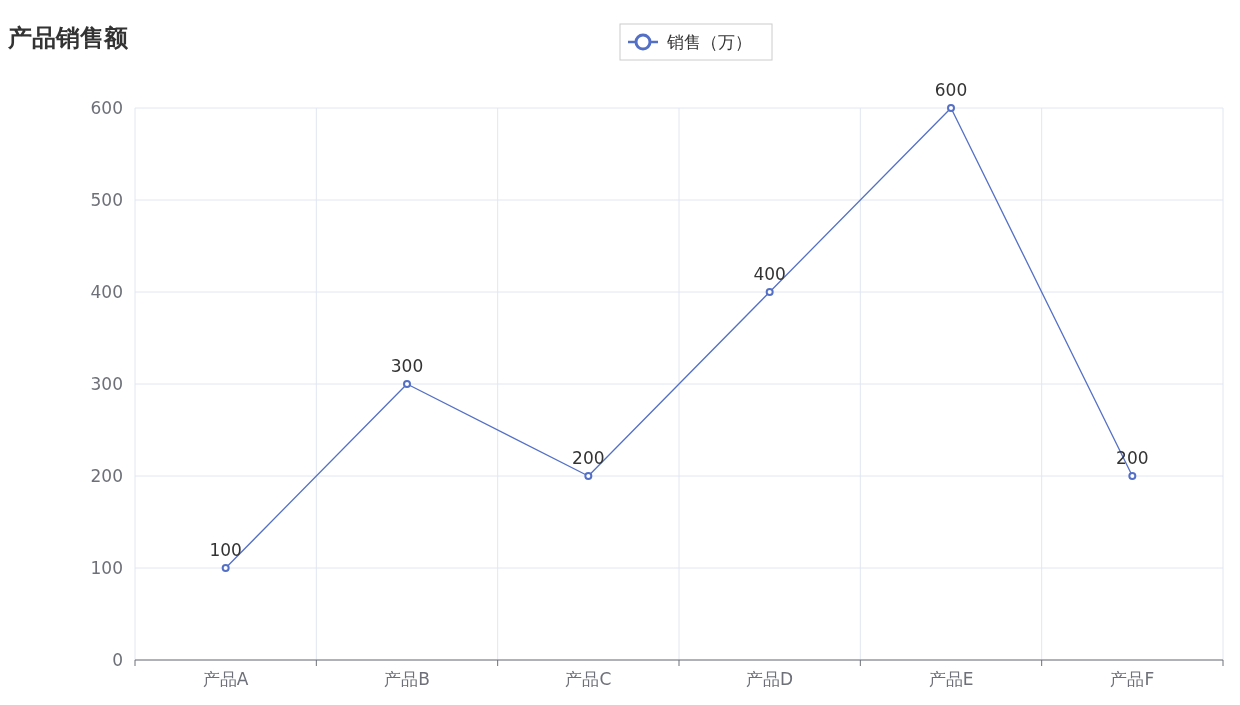  Describe the element at coordinates (407, 679) in the screenshot. I see `x-tick-label: 产品B` at that location.